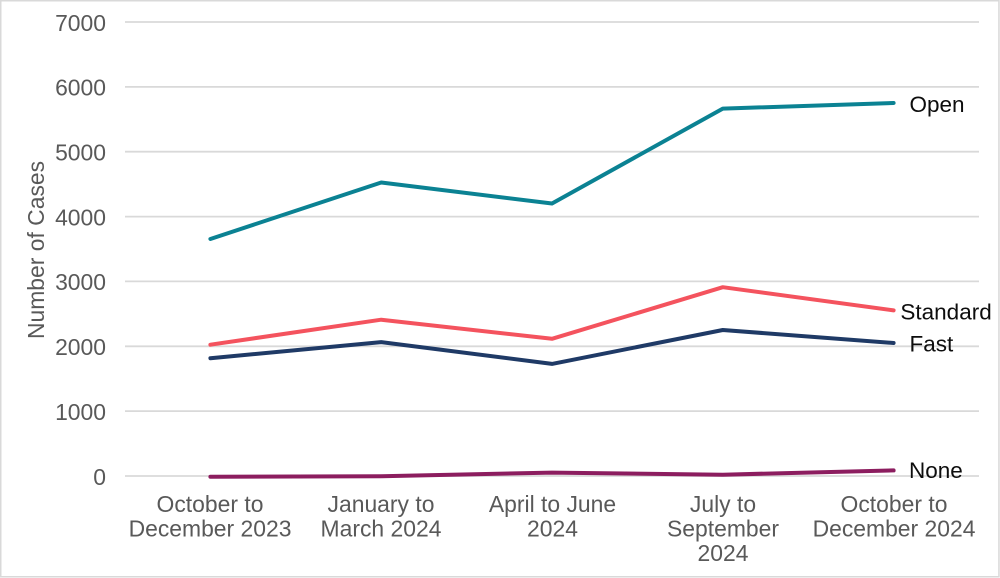 This screenshot has width=1000, height=578. What do you see at coordinates (723, 504) in the screenshot?
I see `svg-text: July to` at bounding box center [723, 504].